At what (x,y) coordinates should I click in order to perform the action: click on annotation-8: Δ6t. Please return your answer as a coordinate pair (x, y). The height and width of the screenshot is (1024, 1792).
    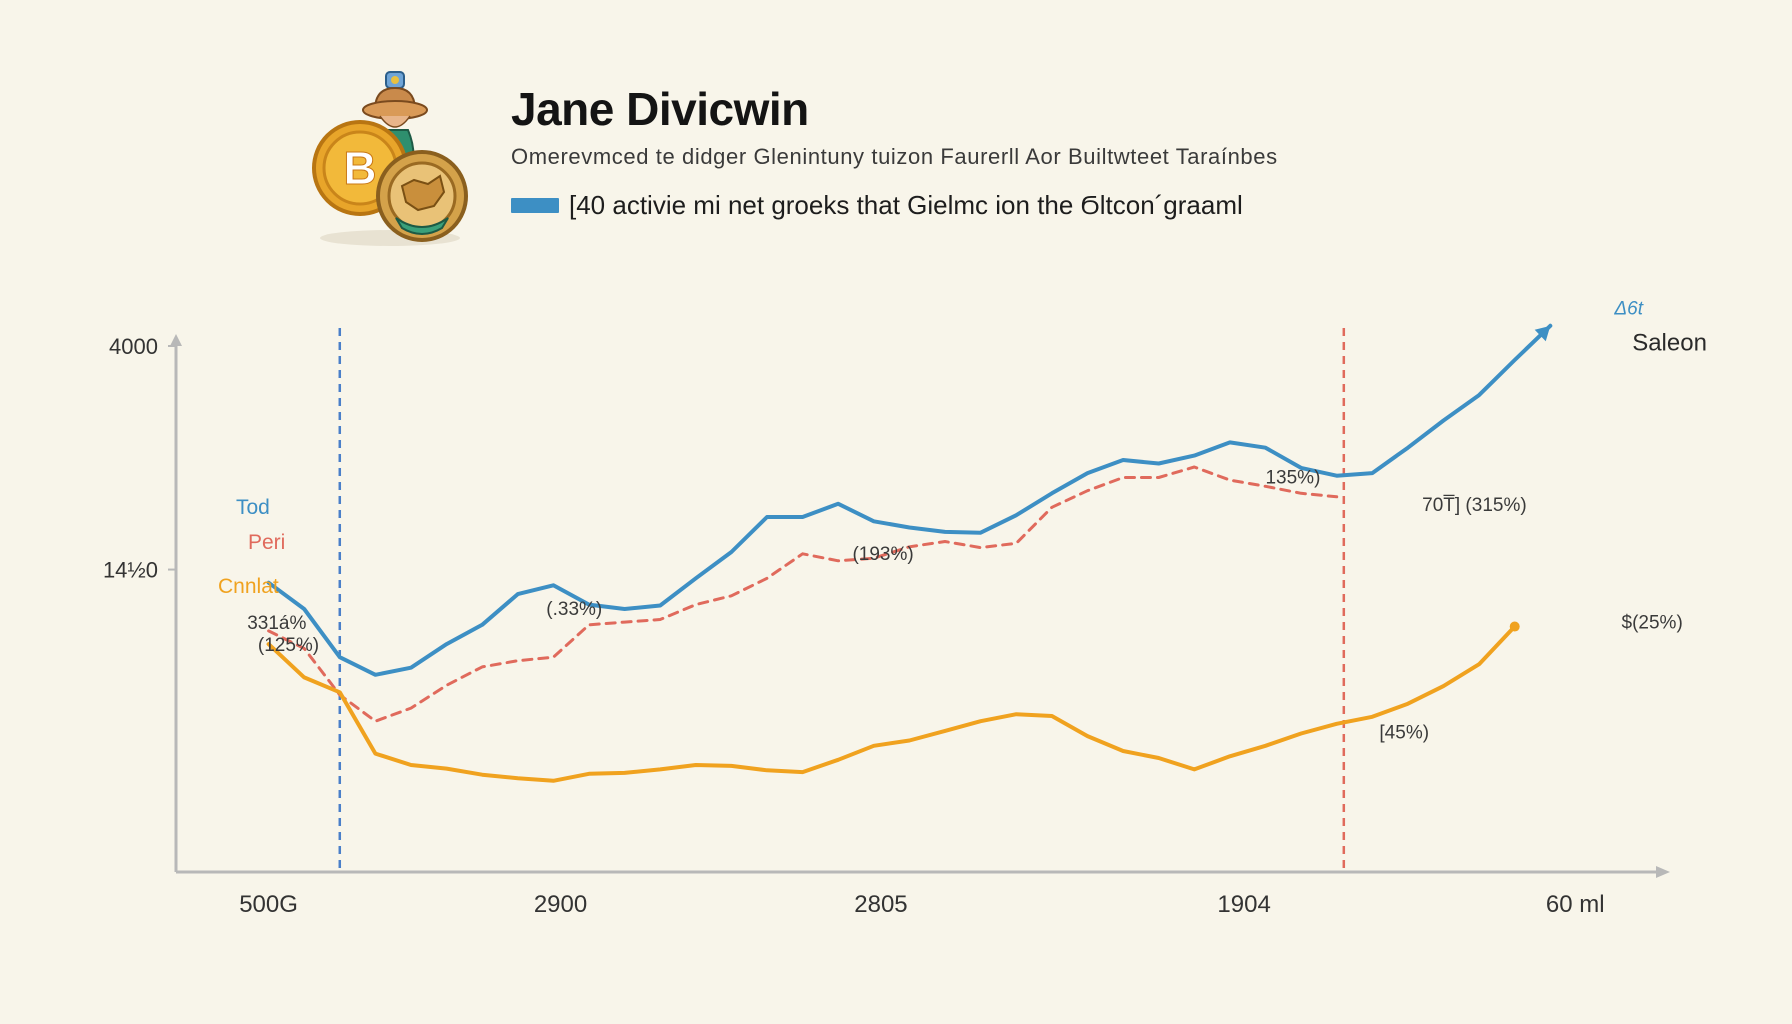
    Looking at the image, I should click on (1628, 308).